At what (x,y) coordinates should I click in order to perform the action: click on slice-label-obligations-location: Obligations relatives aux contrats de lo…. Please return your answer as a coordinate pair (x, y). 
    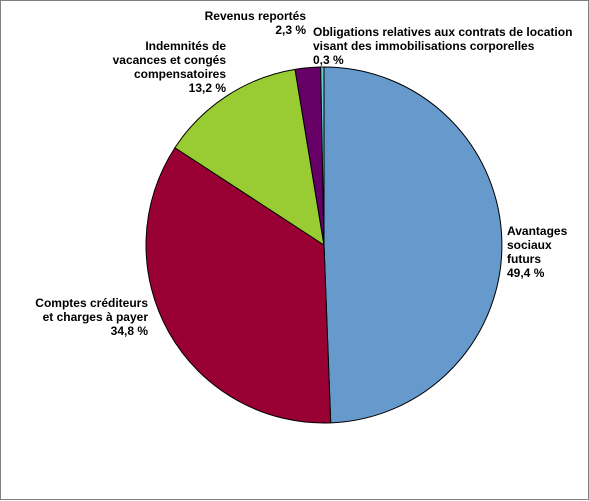
    Looking at the image, I should click on (443, 46).